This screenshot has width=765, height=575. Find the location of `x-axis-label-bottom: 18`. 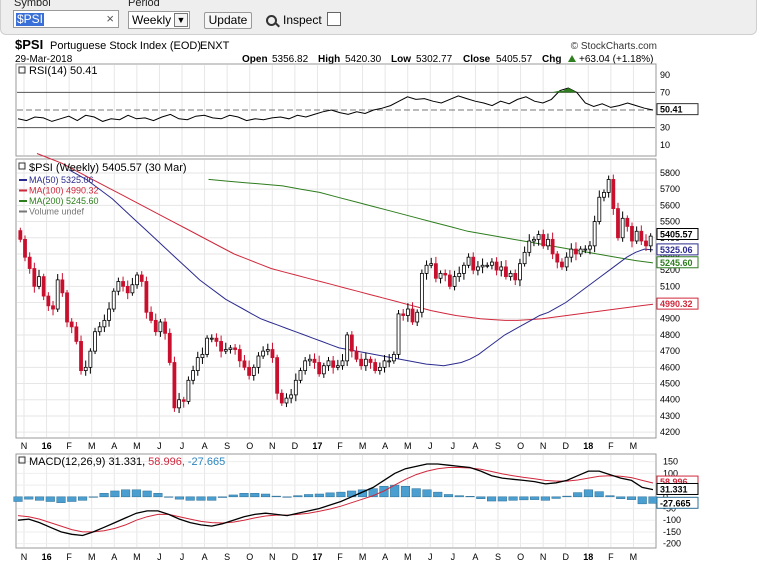

x-axis-label-bottom: 18 is located at coordinates (588, 557).